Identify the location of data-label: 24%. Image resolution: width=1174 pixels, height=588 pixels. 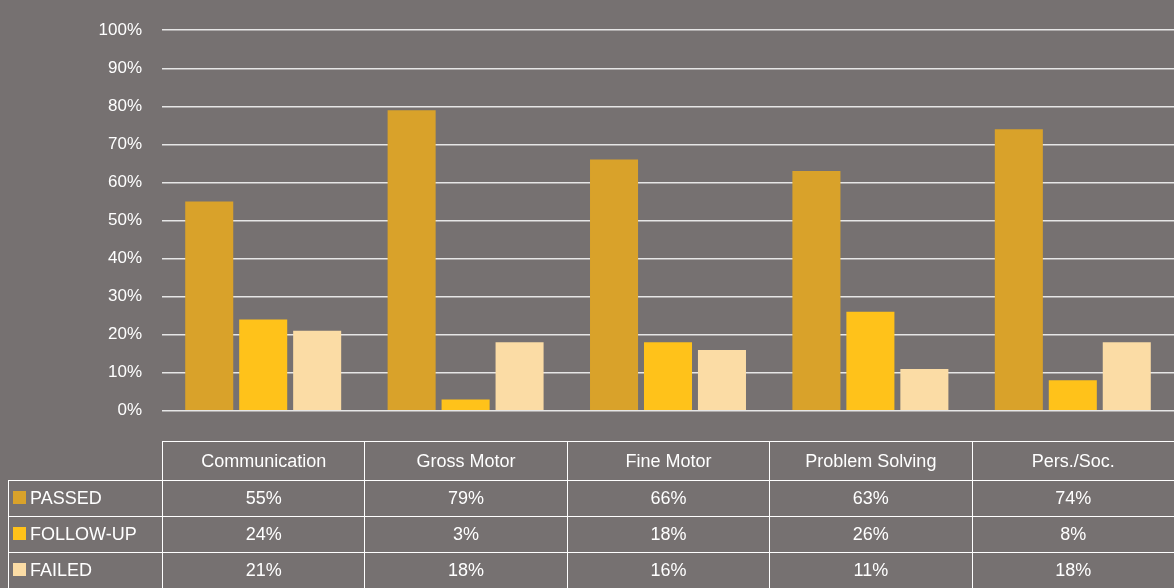
(263, 534).